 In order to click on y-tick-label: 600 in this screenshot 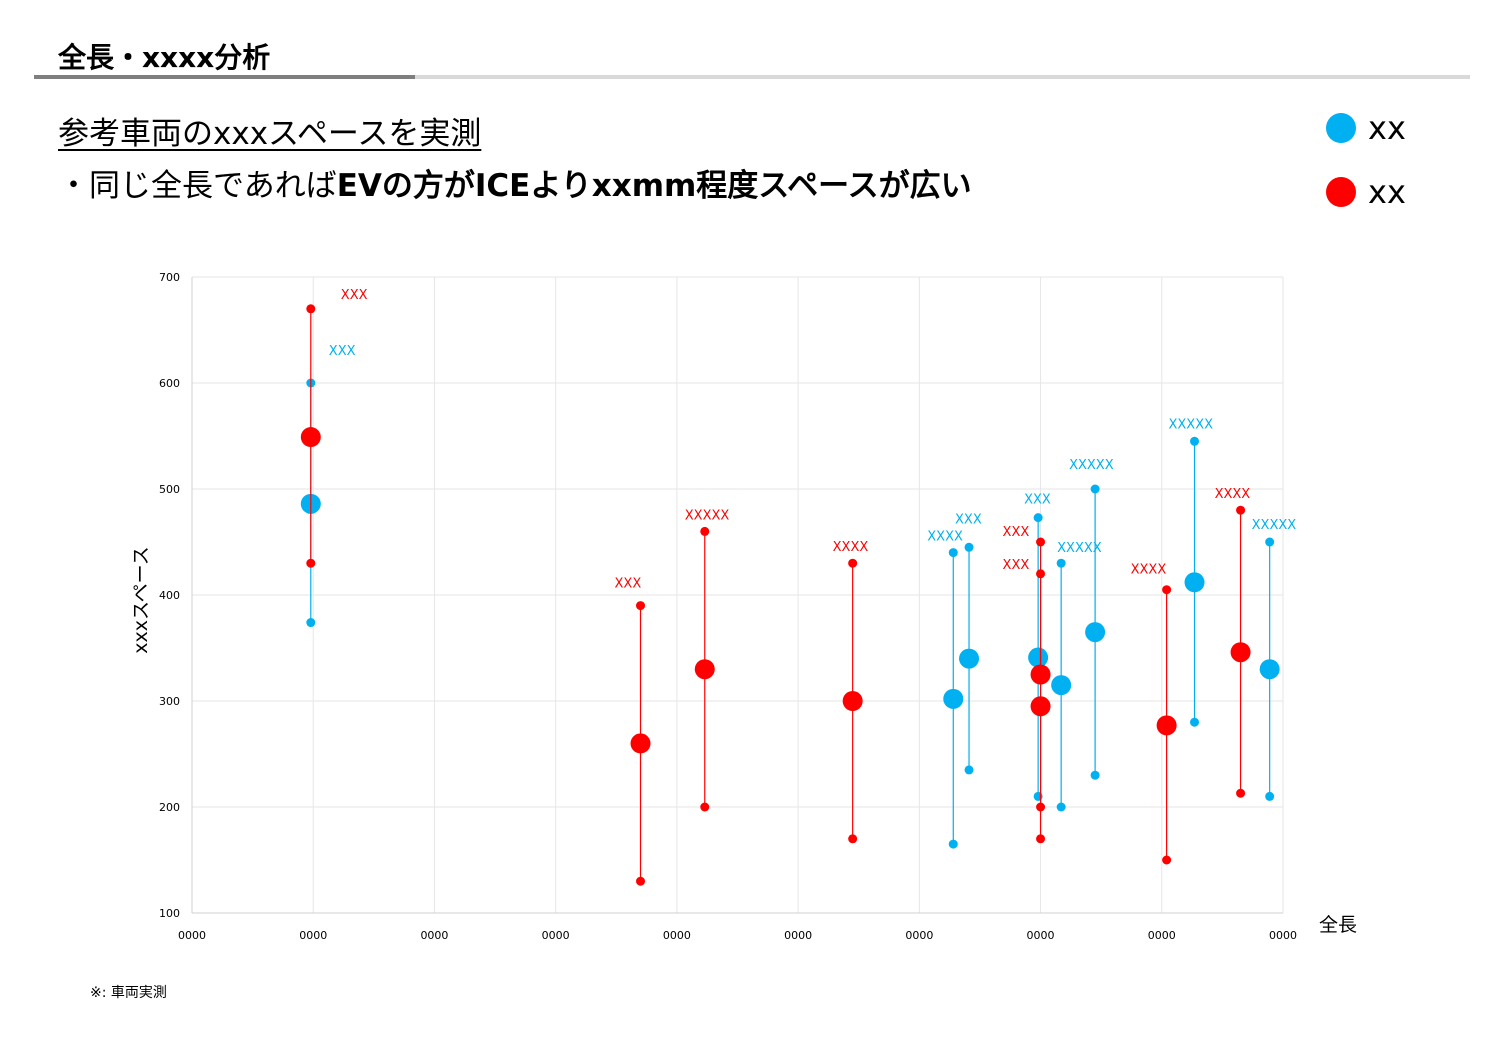, I will do `click(169, 383)`.